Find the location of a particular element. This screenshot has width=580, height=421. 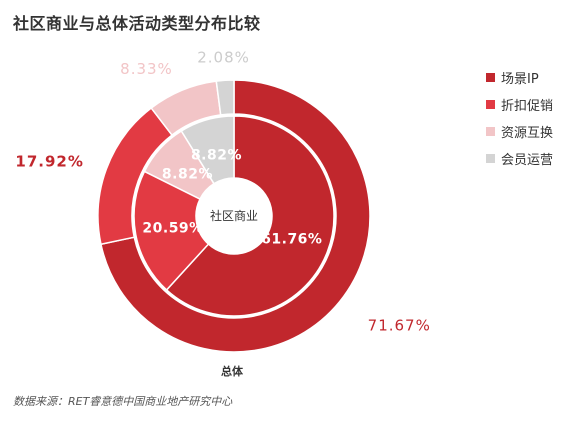

legend-label: 折扣促销 is located at coordinates (527, 106).